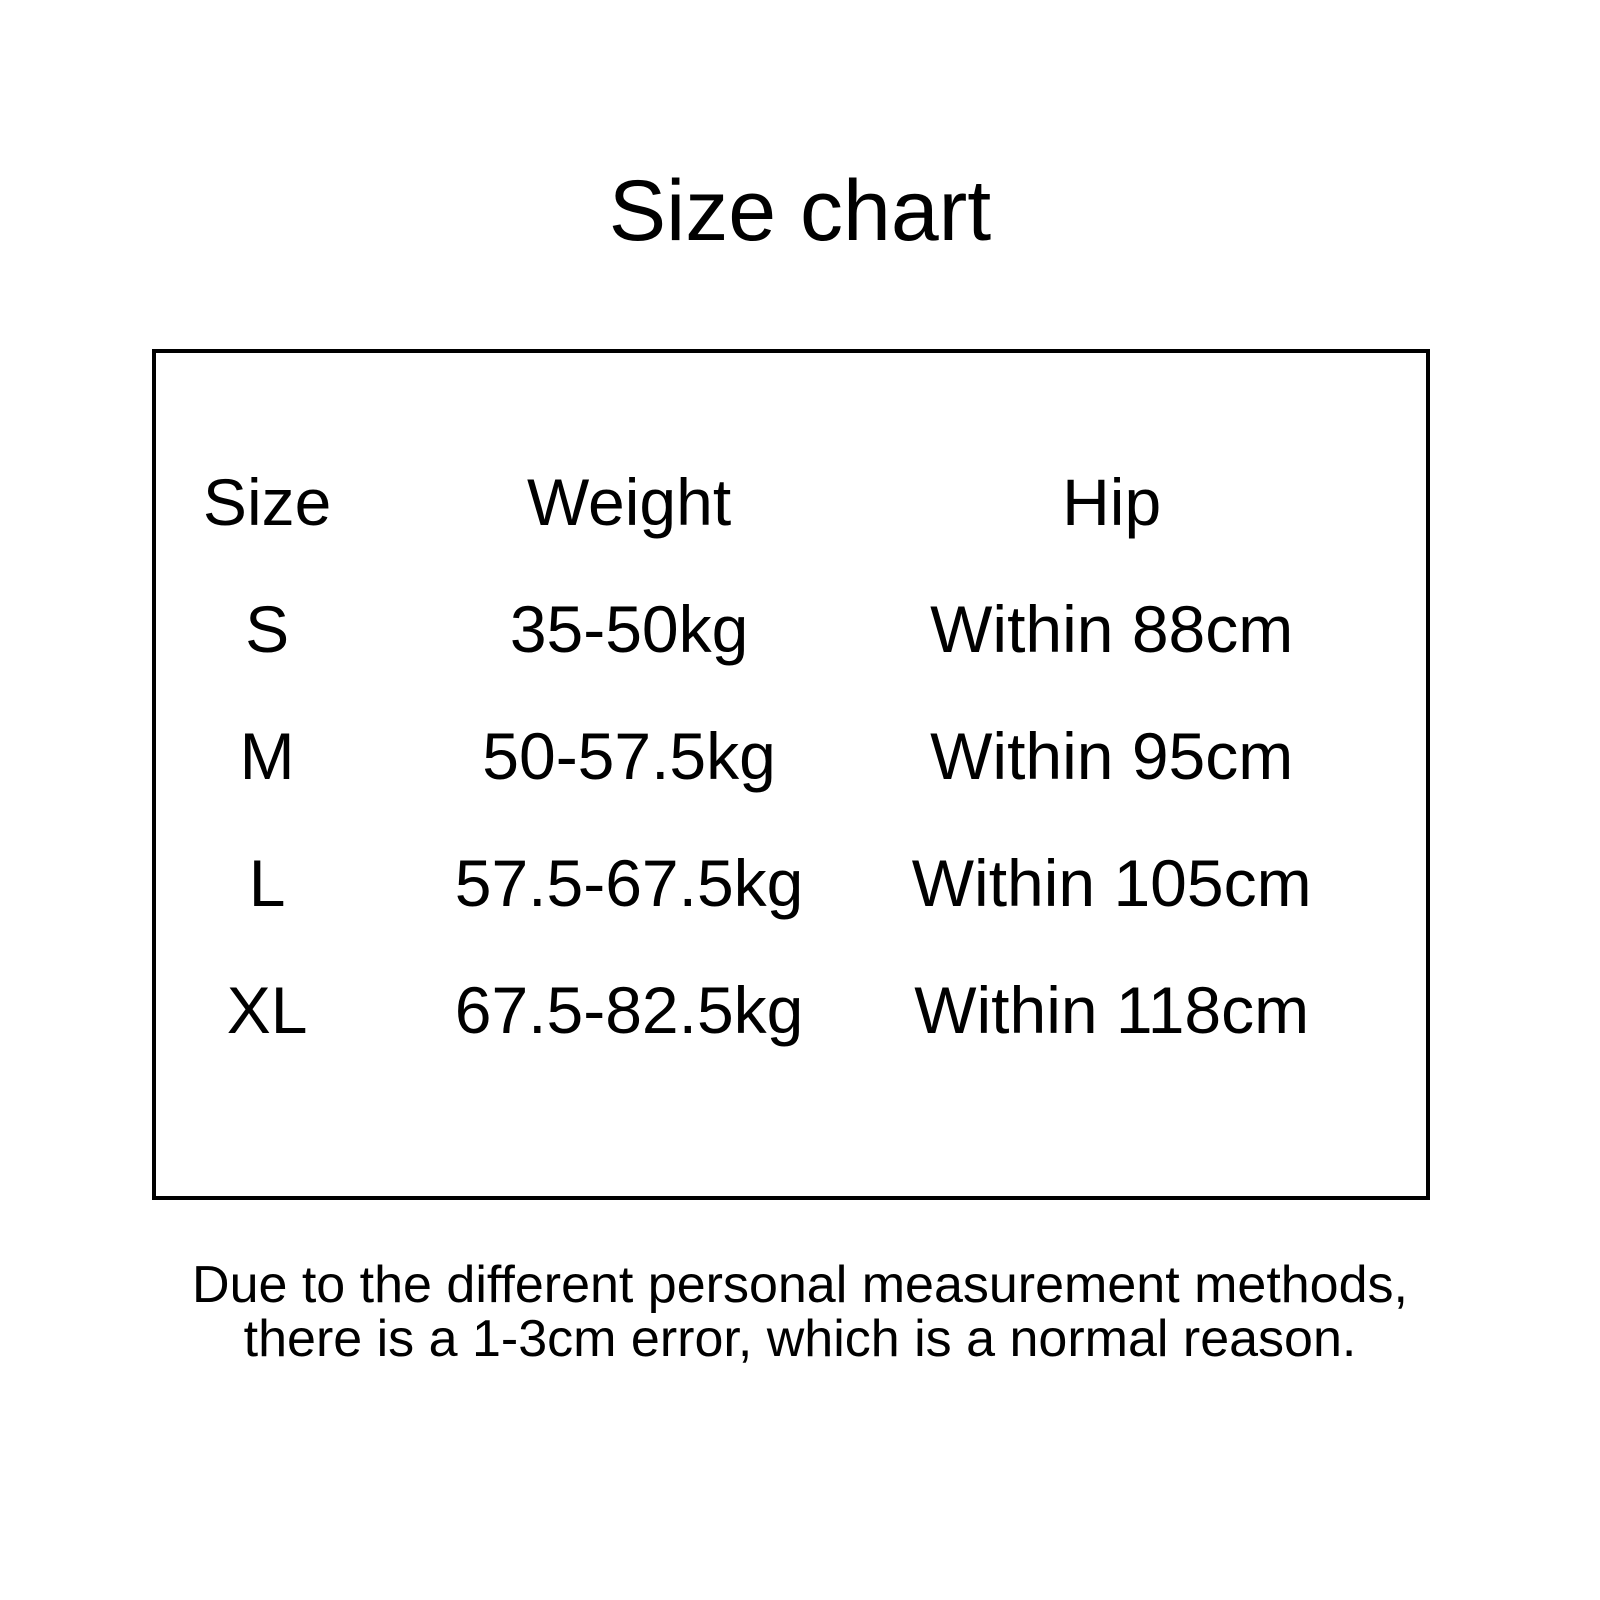 Image resolution: width=1600 pixels, height=1600 pixels. Describe the element at coordinates (629, 1009) in the screenshot. I see `row-xl-weight: 67.5-82.5kg` at that location.